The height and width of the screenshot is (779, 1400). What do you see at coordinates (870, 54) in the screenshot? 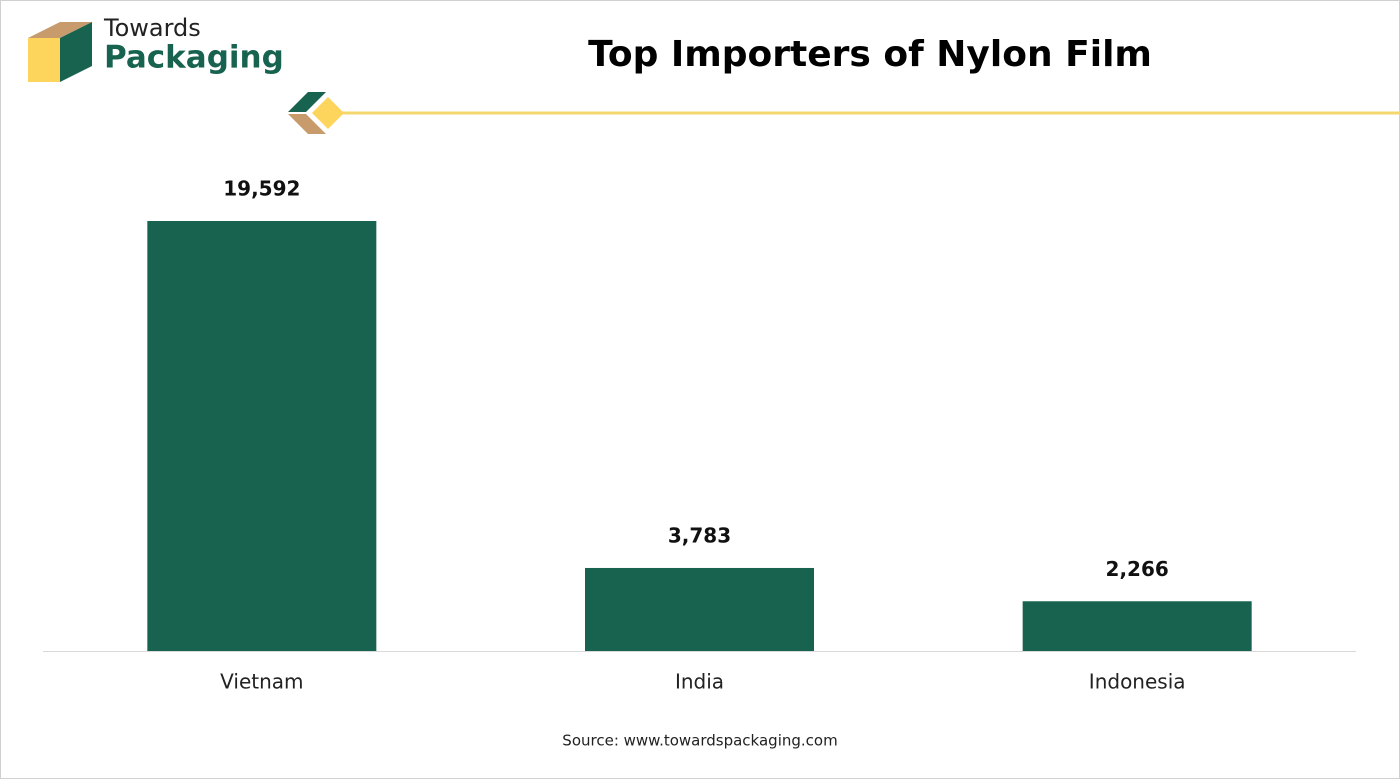
I see `chart-title: Top Importers of Nylon Film` at bounding box center [870, 54].